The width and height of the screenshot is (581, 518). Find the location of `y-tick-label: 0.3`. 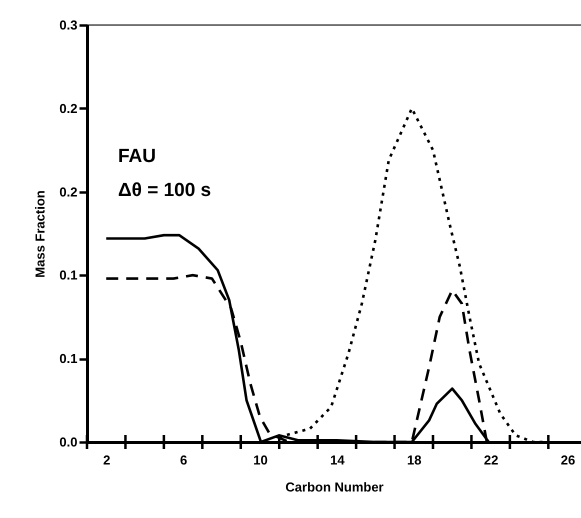

y-tick-label: 0.3 is located at coordinates (68, 25).